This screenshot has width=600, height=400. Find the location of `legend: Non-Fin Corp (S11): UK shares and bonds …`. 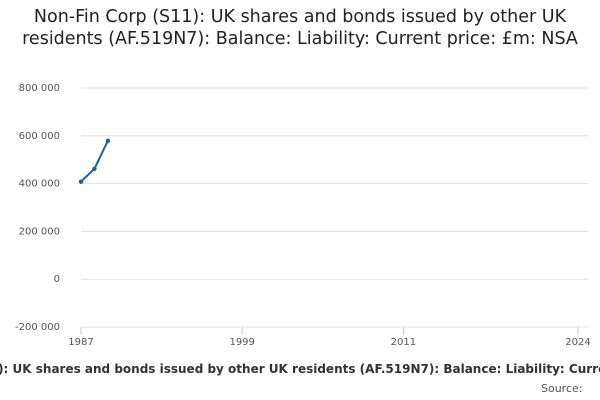

legend: Non-Fin Corp (S11): UK shares and bonds … is located at coordinates (300, 369).